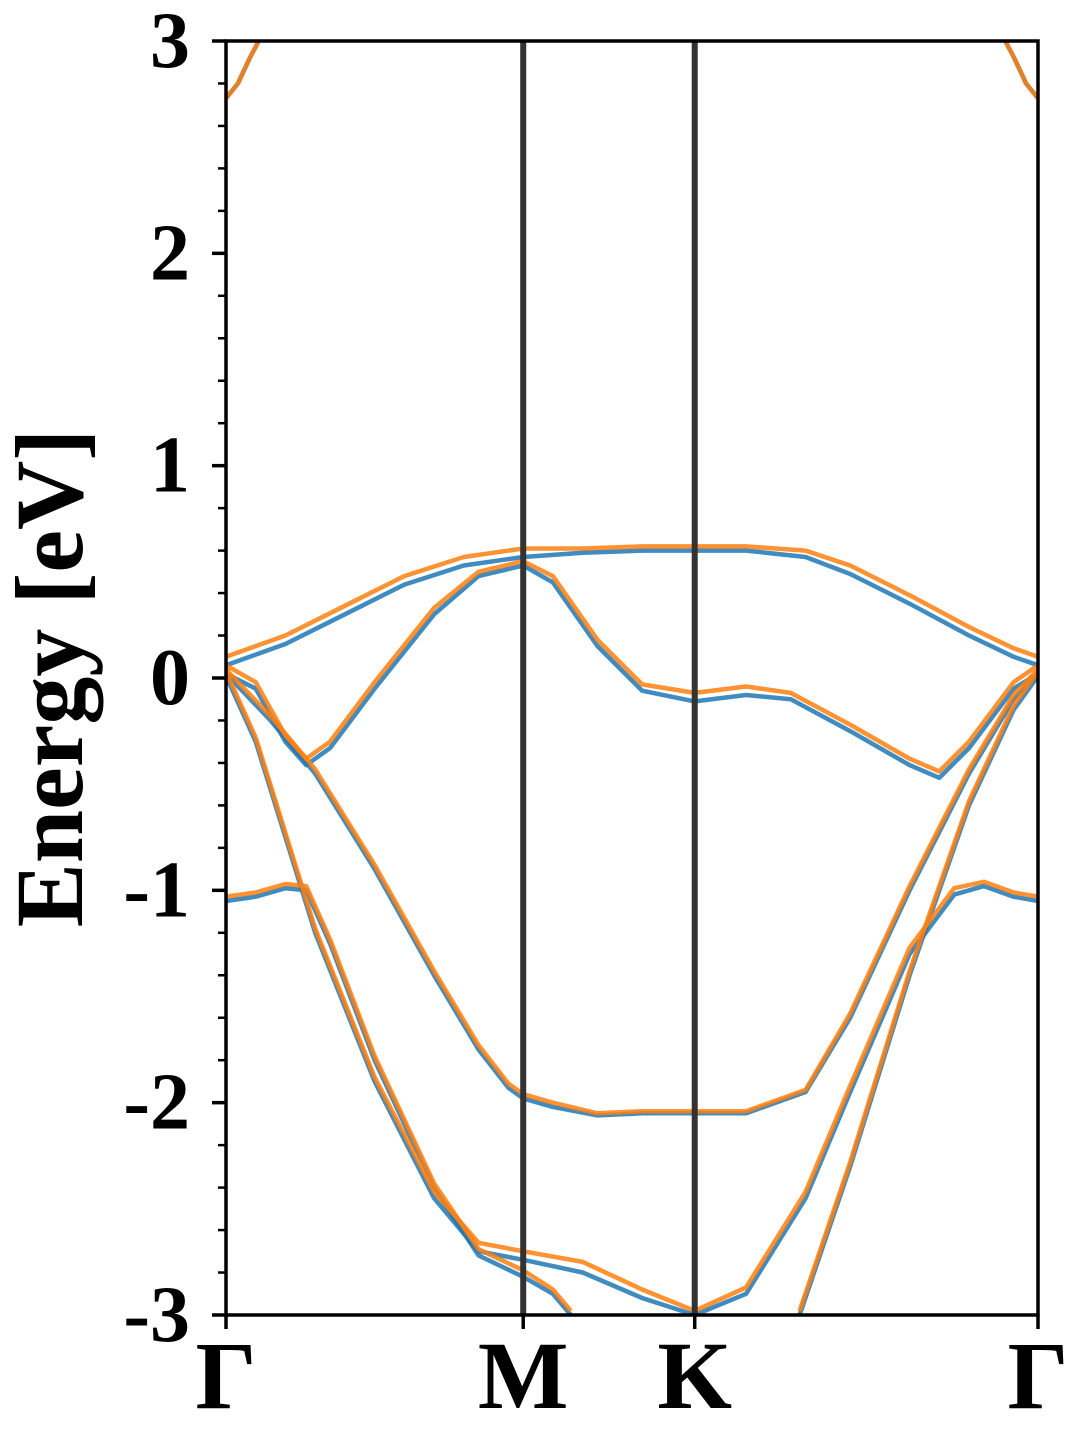  What do you see at coordinates (170, 42) in the screenshot?
I see `y-tick-label: 3` at bounding box center [170, 42].